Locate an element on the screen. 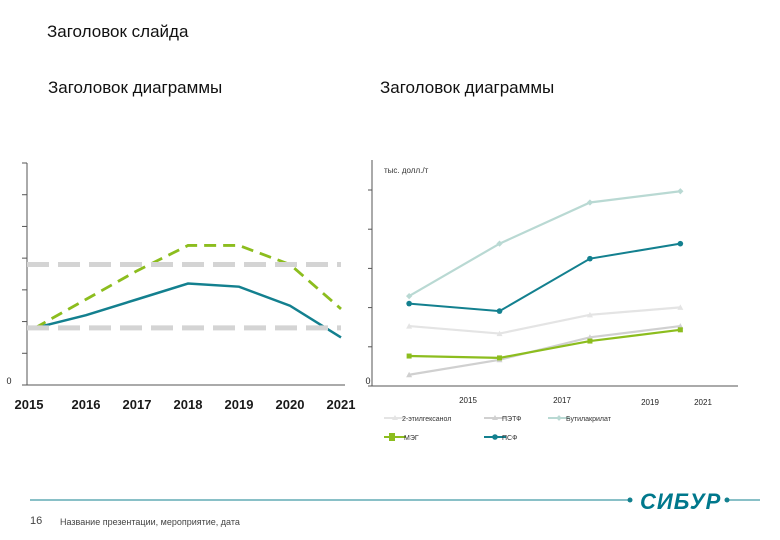 The height and width of the screenshot is (540, 780). chart-title-left: Заголовок диаграммы is located at coordinates (135, 87).